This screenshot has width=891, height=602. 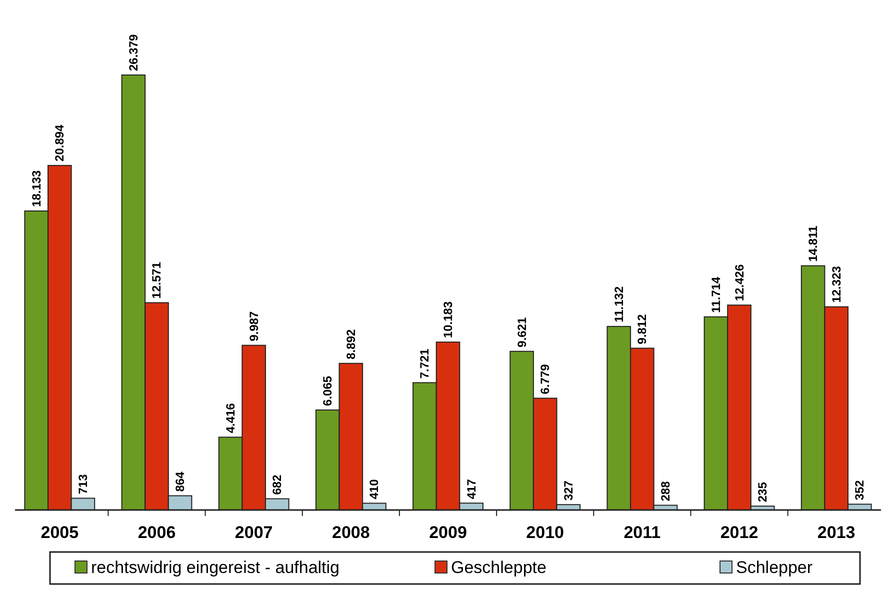 I want to click on data-label: 352, so click(x=859, y=490).